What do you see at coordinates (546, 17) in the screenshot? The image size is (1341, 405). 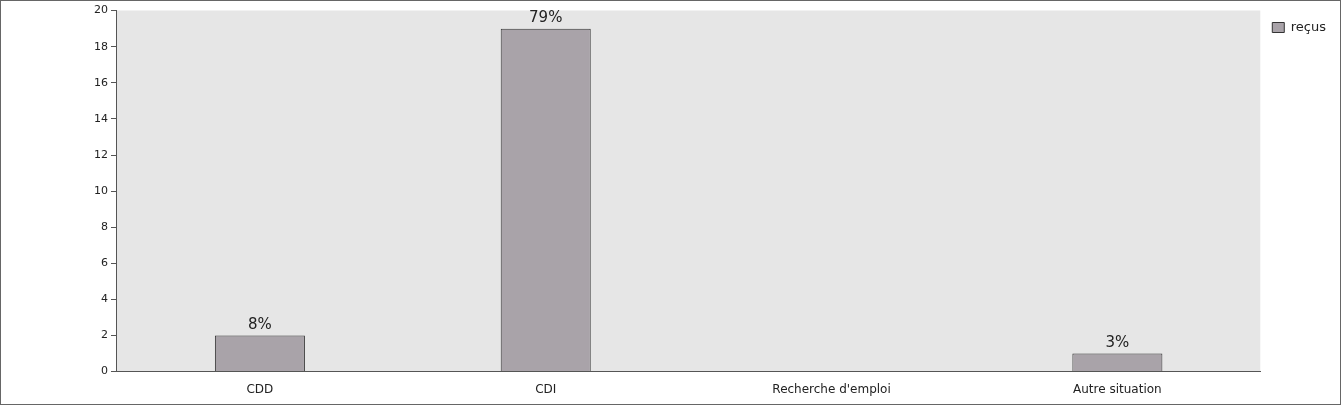 I see `annotation: 79%` at bounding box center [546, 17].